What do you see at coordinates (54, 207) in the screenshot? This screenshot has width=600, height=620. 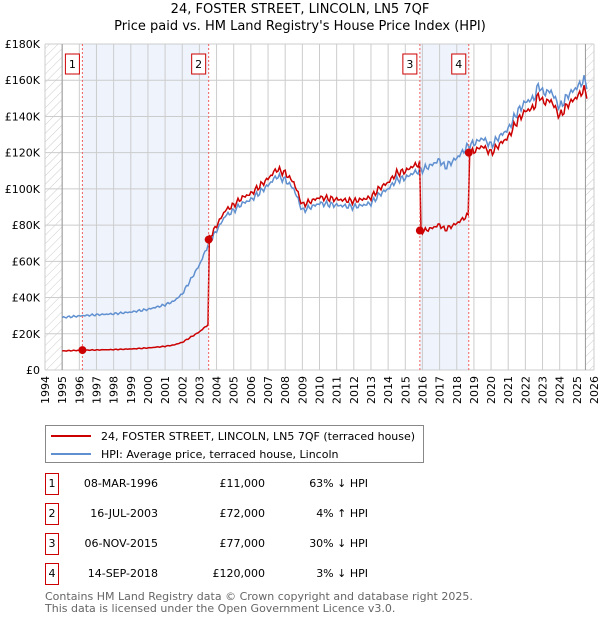 I see `hatched-region-start` at bounding box center [54, 207].